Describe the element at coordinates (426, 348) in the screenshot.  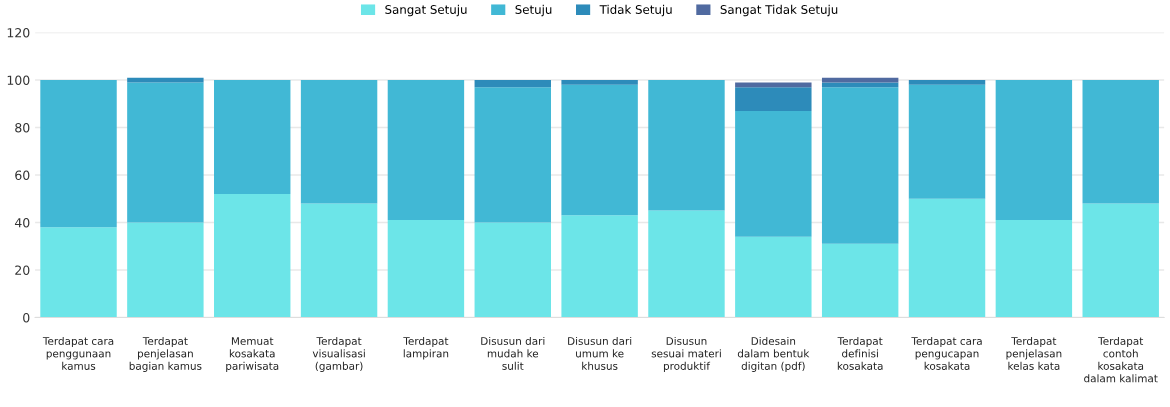
I see `x-tick-label: Terdapat lampiran` at that location.